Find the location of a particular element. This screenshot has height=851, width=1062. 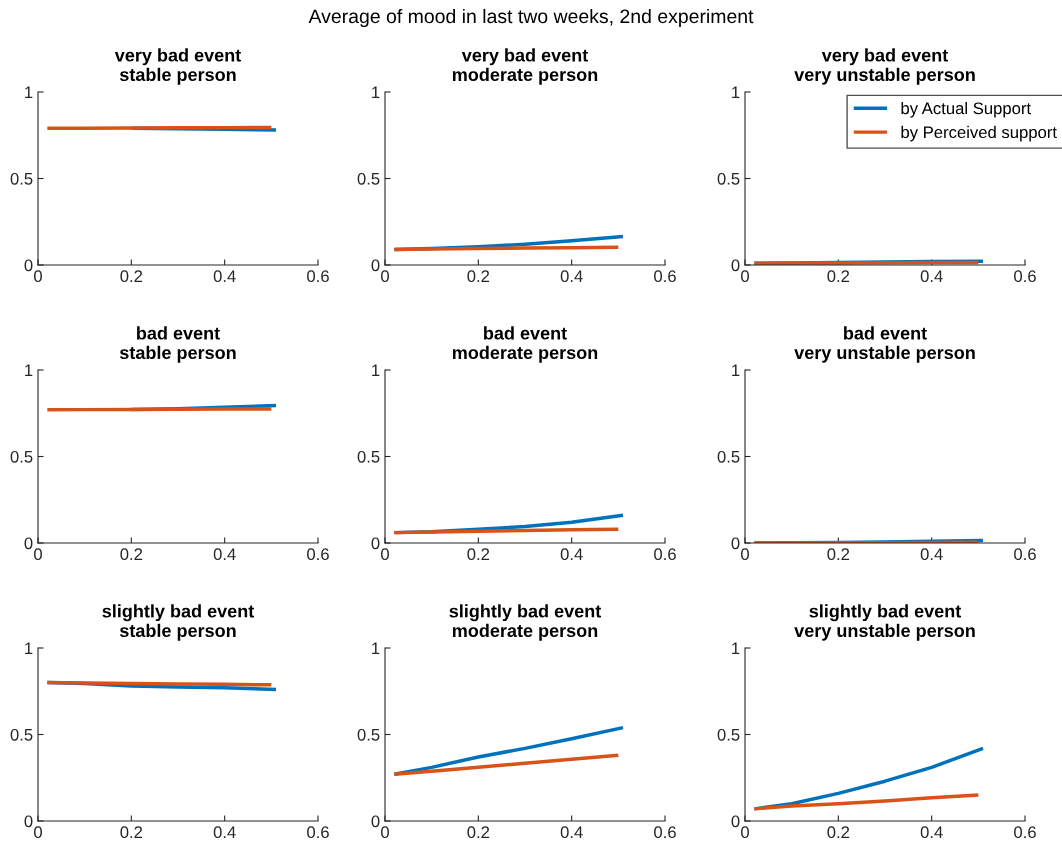

chart-title: slightly bad event very unstable person is located at coordinates (884, 622).